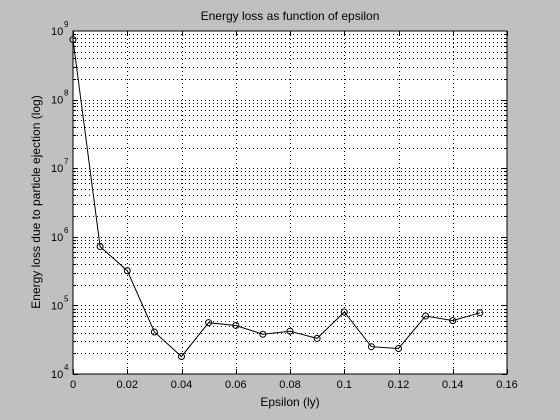  What do you see at coordinates (181, 385) in the screenshot?
I see `x-tick-label: 0.04` at bounding box center [181, 385].